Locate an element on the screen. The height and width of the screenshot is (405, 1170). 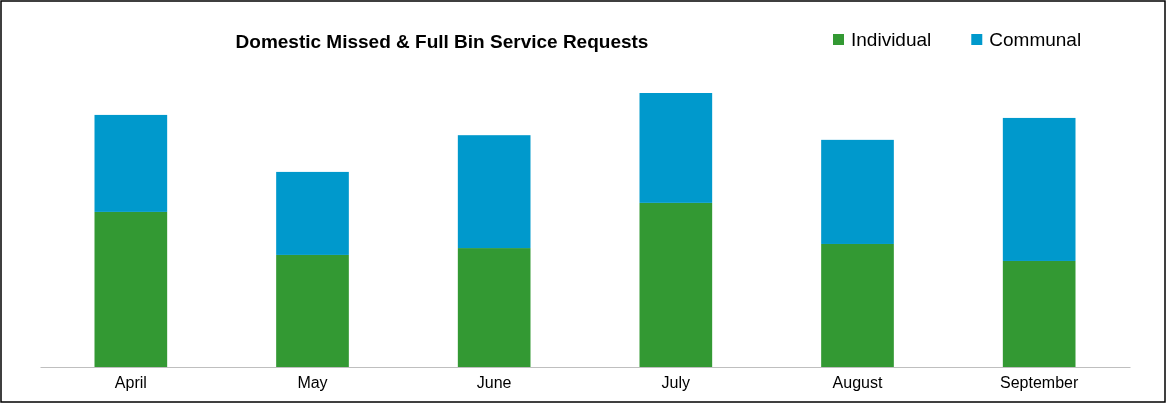
chart-title: Domestic Missed & Full Bin Service Requests is located at coordinates (442, 41).